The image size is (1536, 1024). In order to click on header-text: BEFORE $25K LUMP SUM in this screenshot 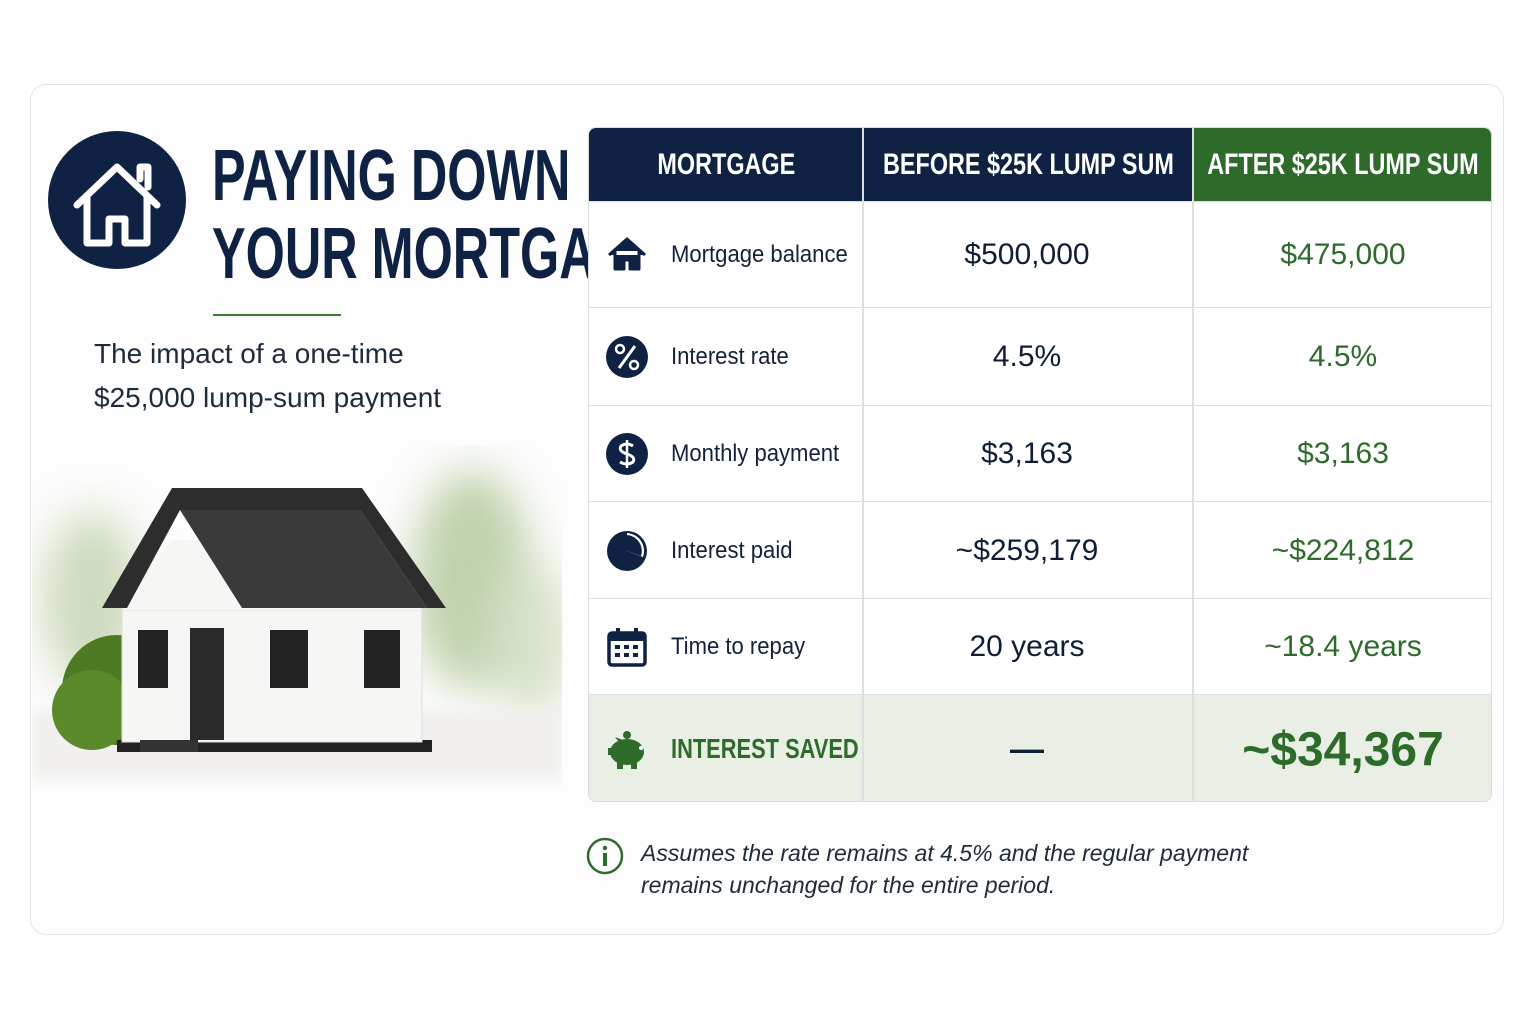, I will do `click(1028, 164)`.